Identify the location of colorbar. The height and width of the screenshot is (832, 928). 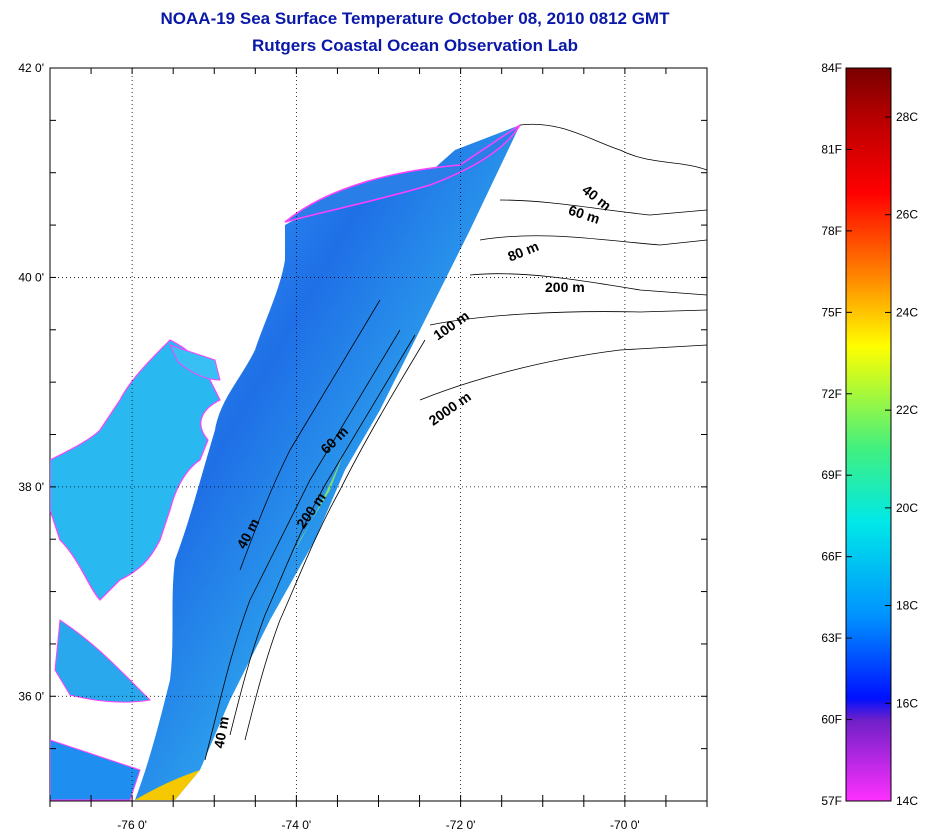
(868, 434).